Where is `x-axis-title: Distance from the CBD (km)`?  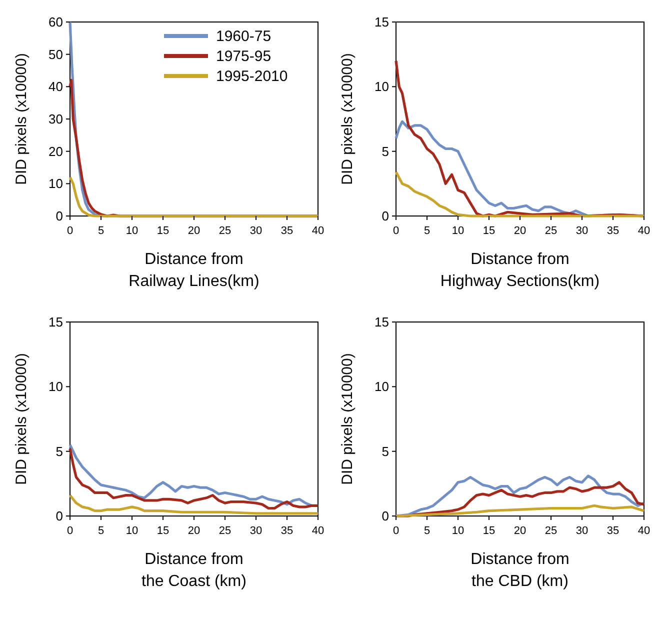
x-axis-title: Distance from the CBD (km) is located at coordinates (520, 570).